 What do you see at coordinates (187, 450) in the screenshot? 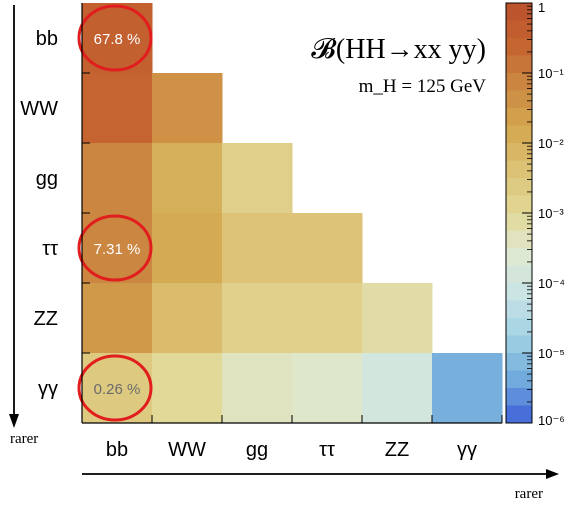
I see `x-tick-label: WW` at bounding box center [187, 450].